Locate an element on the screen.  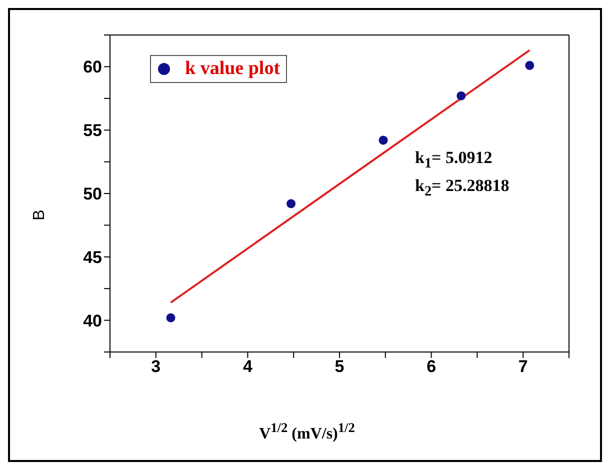
y-axis-title: B is located at coordinates (40, 215).